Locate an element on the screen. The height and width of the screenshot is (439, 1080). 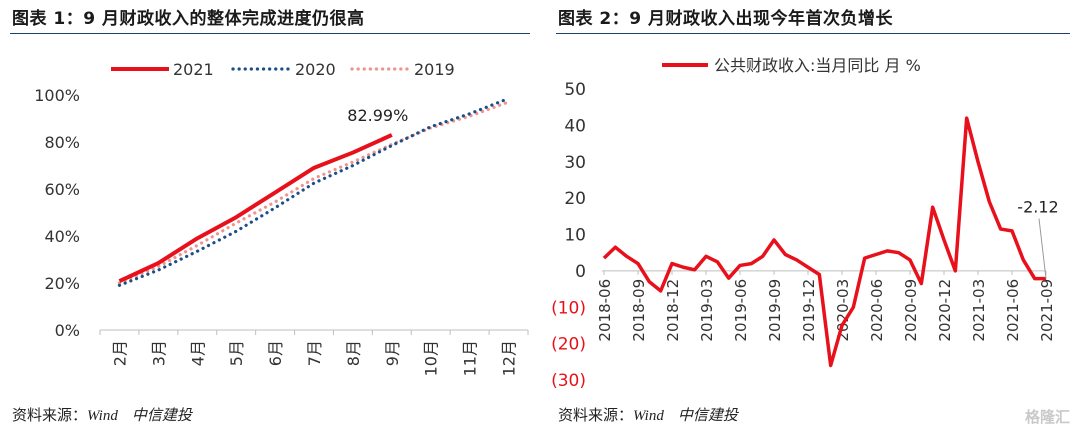
right-source-name: Wind is located at coordinates (648, 416).